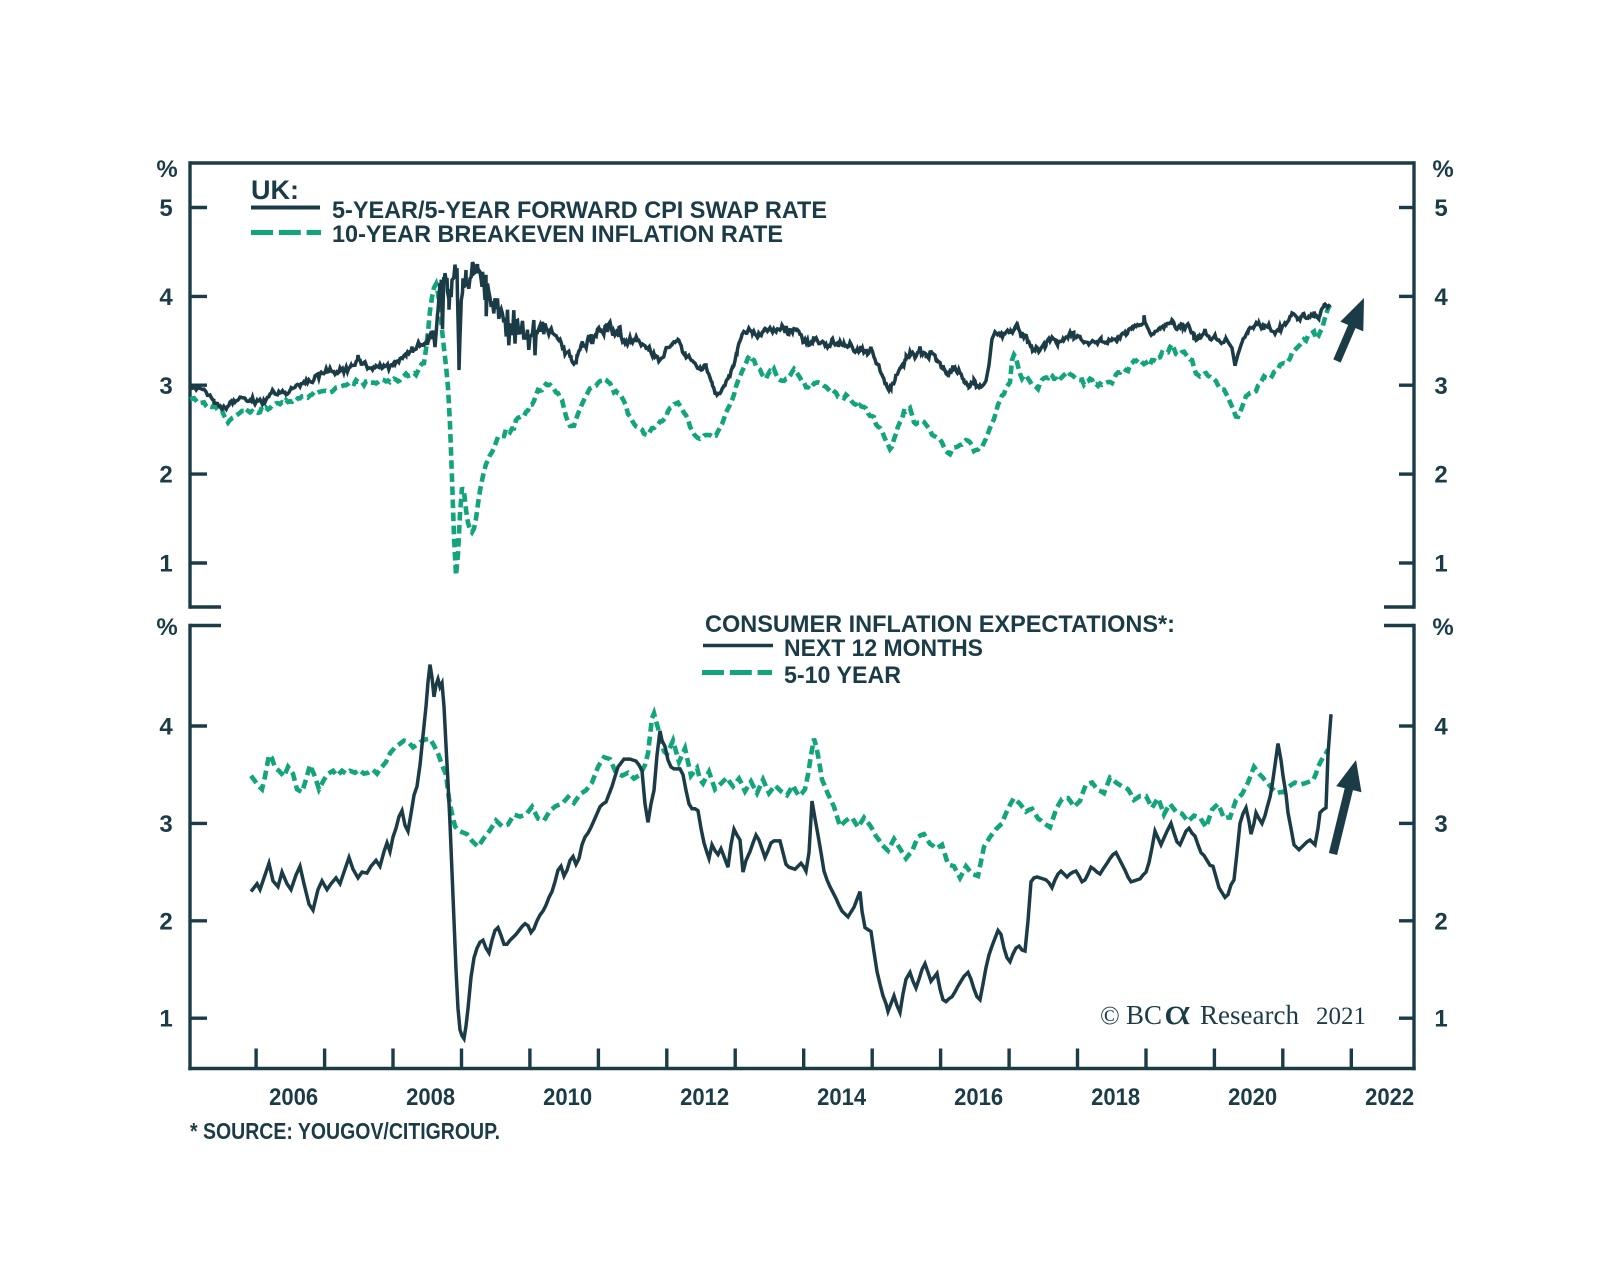 This screenshot has height=1282, width=1600. I want to click on svg-text: 2022, so click(1389, 1097).